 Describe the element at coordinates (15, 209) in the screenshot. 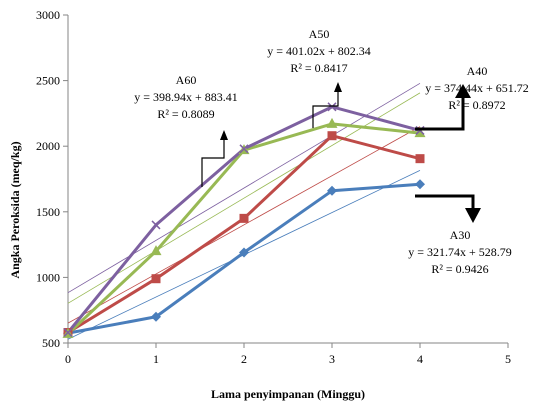

I see `y-axis-title: Angka Peroksida (meq/kg)` at that location.